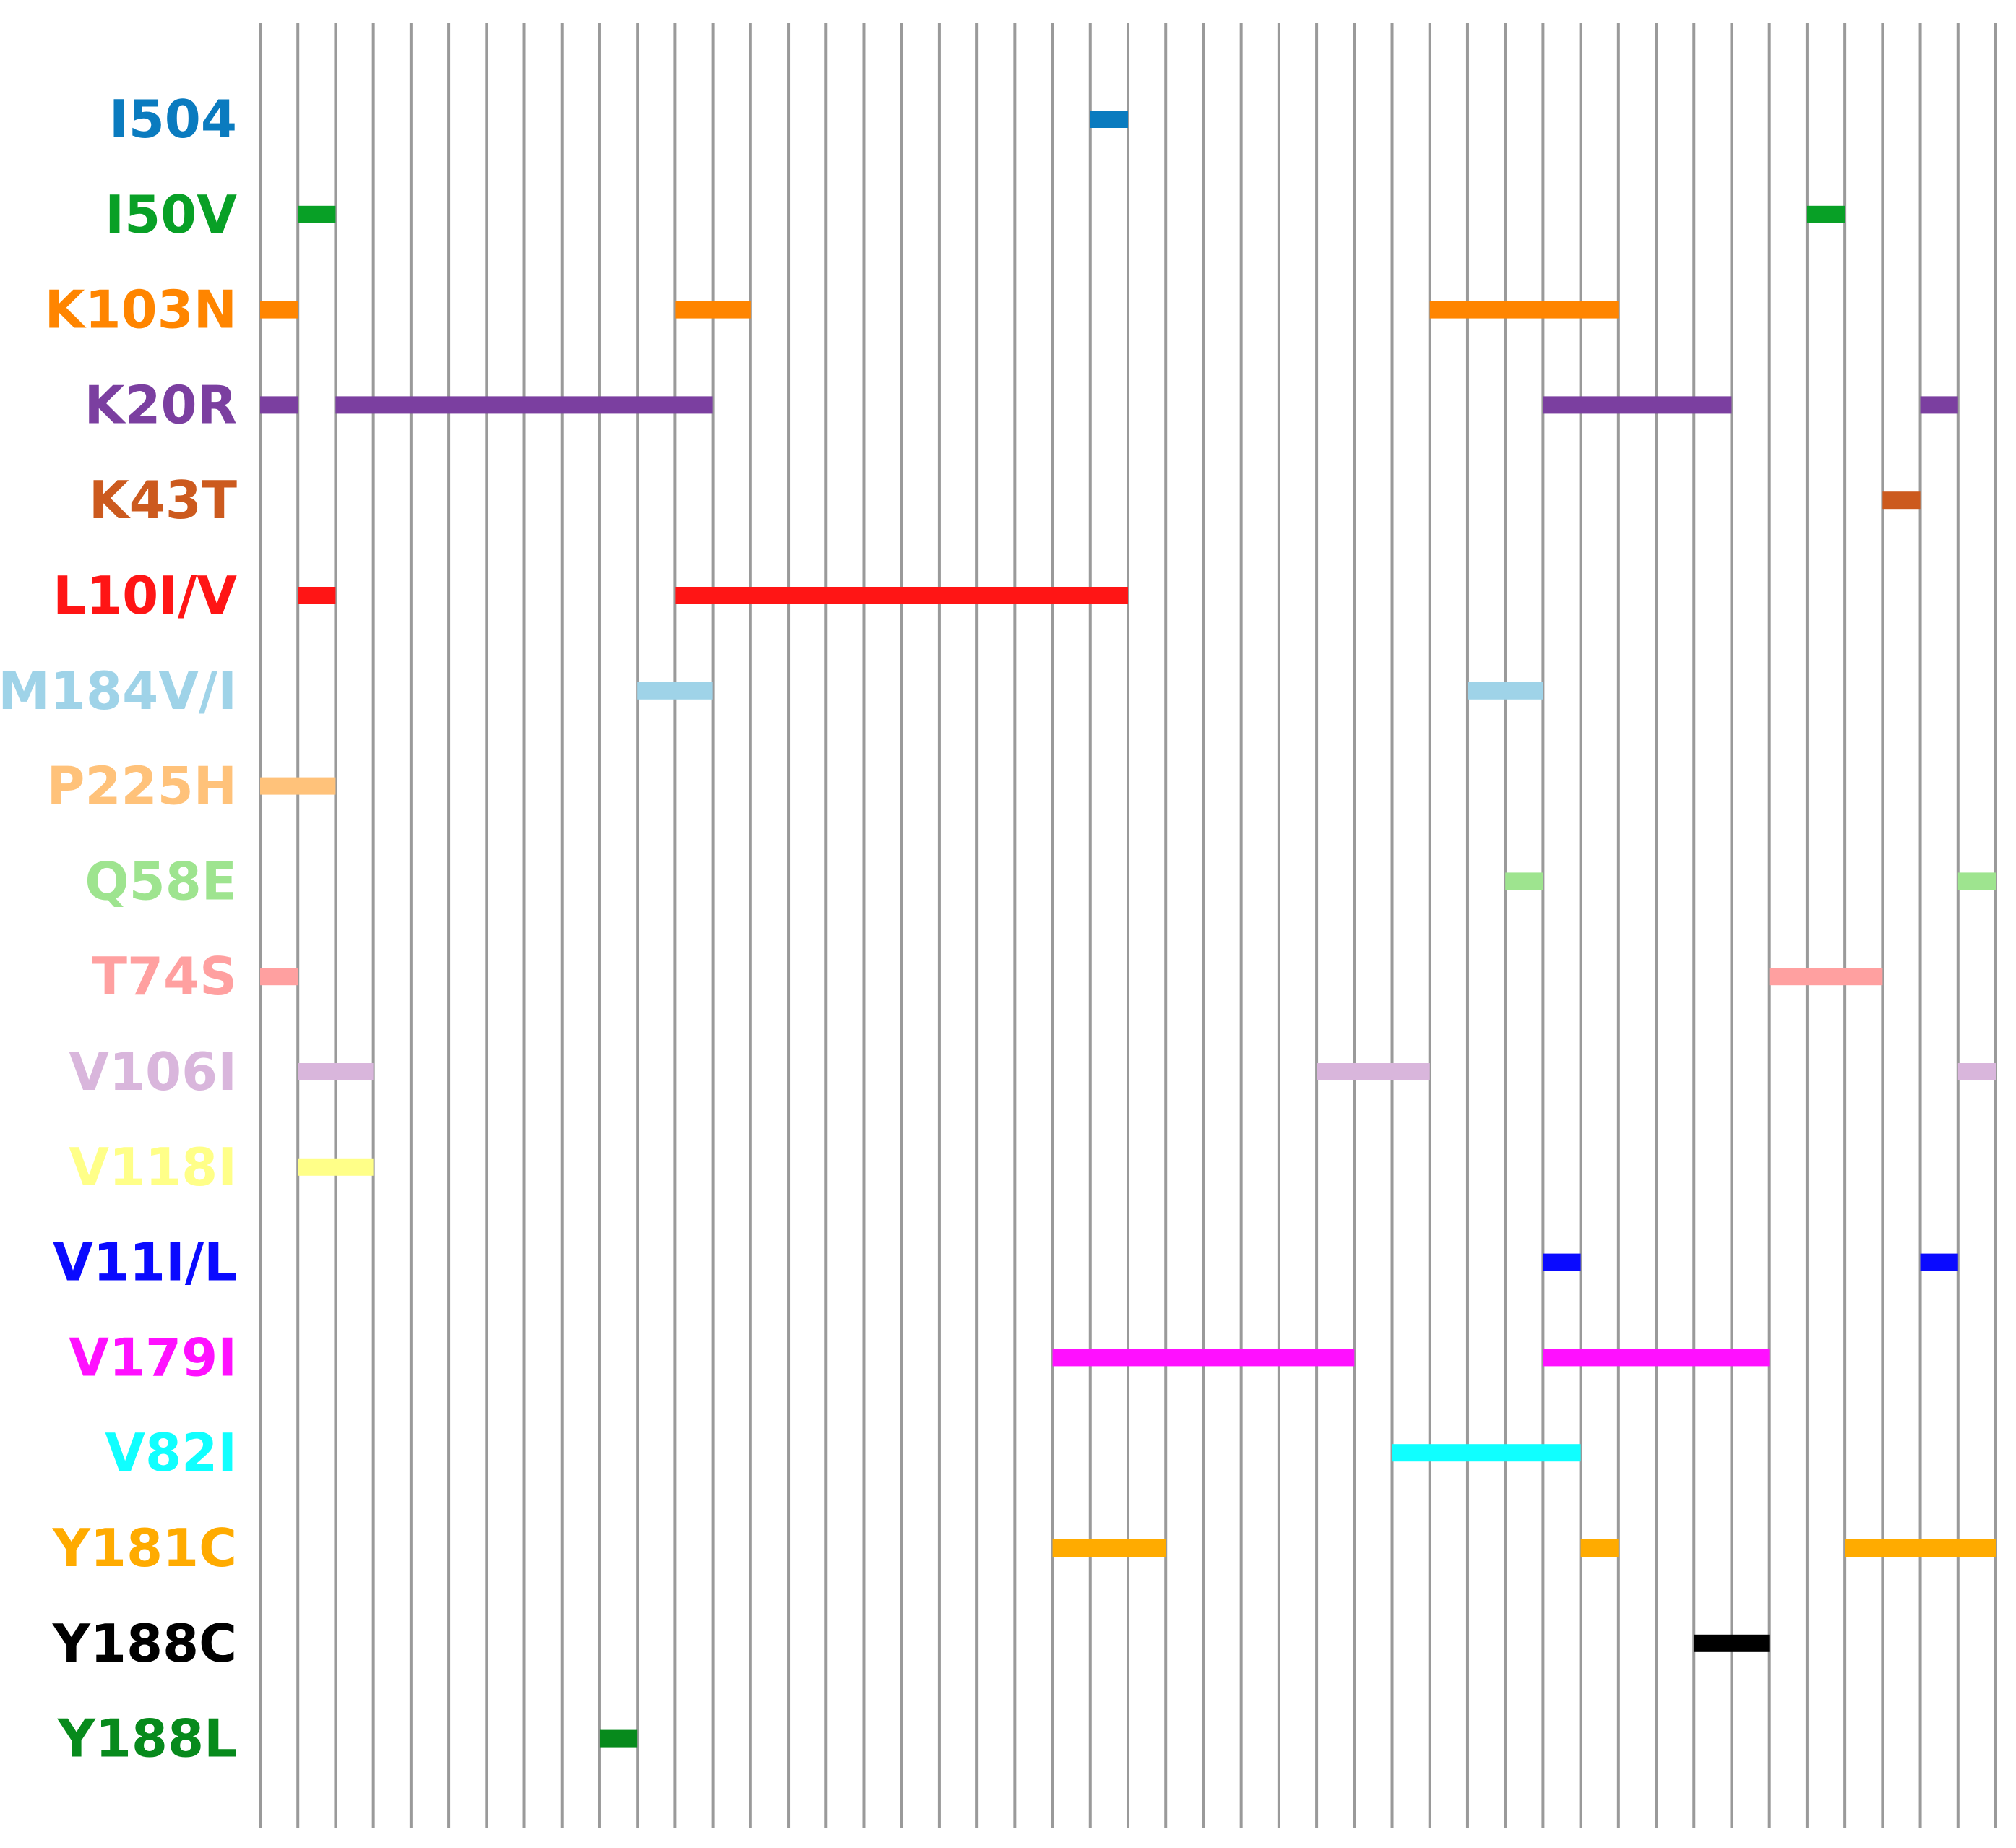  What do you see at coordinates (153, 1357) in the screenshot?
I see `row-label: V179I` at bounding box center [153, 1357].